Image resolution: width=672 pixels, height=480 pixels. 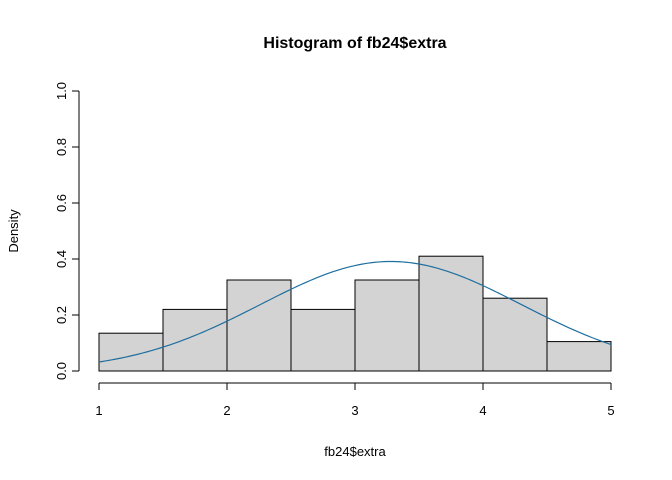 What do you see at coordinates (226, 410) in the screenshot?
I see `x-tick-label: 2` at bounding box center [226, 410].